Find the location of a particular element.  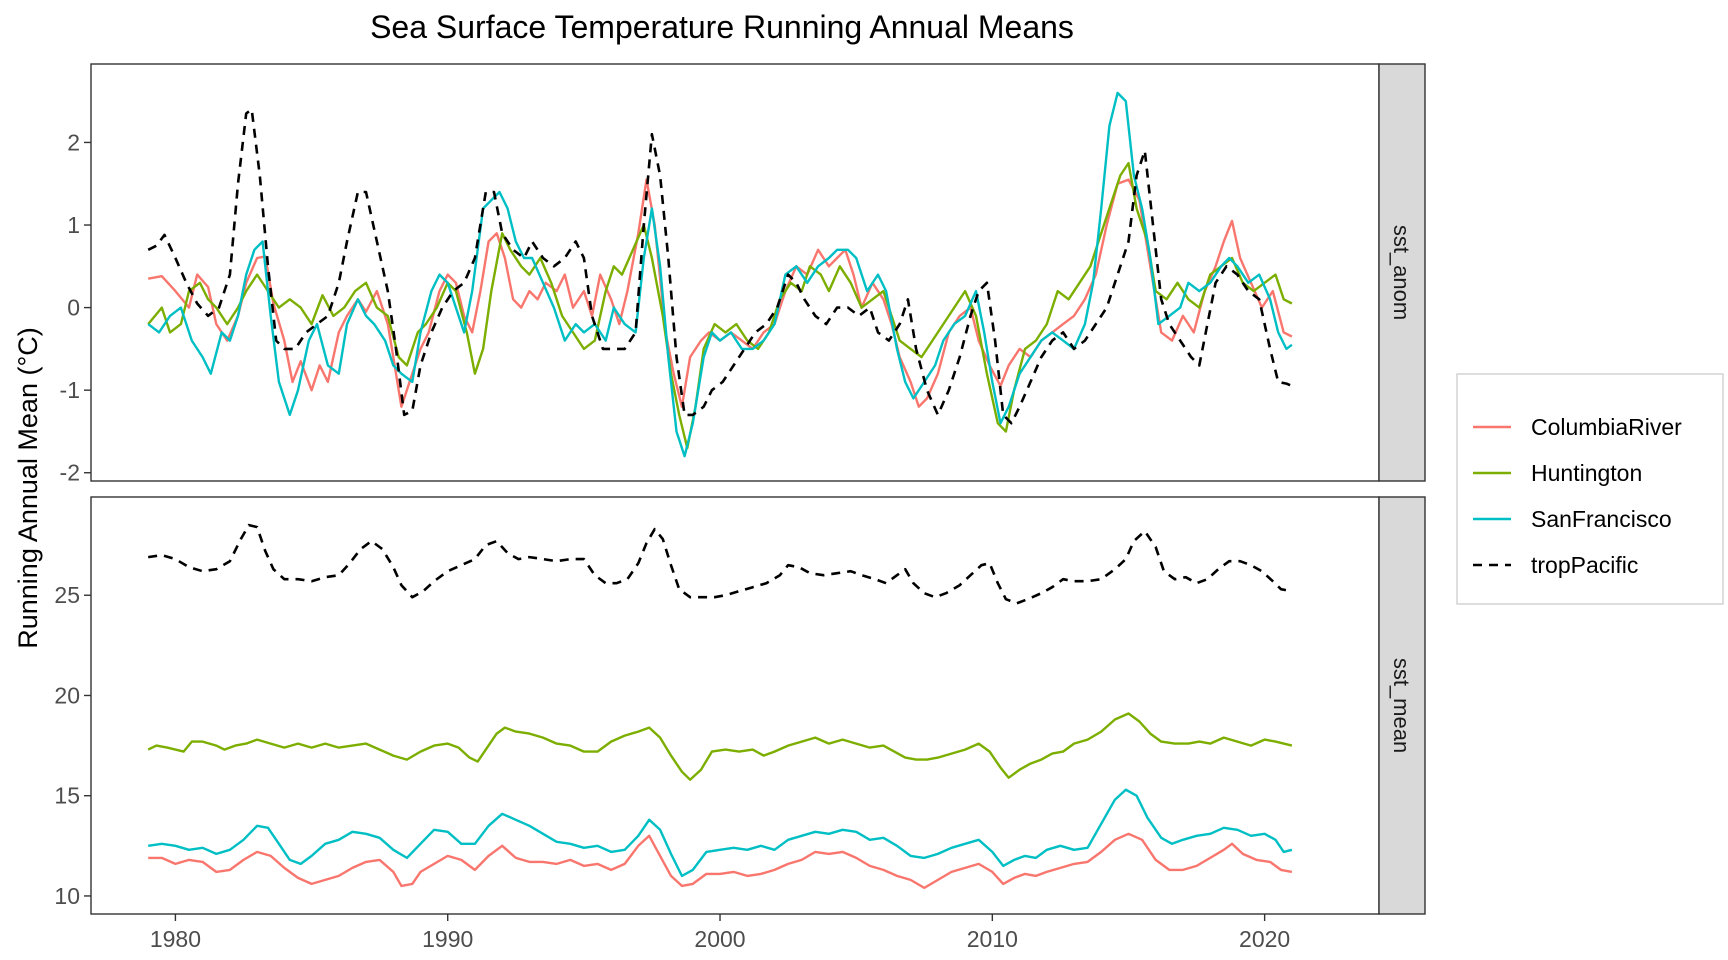

y-tick-label: -2 is located at coordinates (70, 473).